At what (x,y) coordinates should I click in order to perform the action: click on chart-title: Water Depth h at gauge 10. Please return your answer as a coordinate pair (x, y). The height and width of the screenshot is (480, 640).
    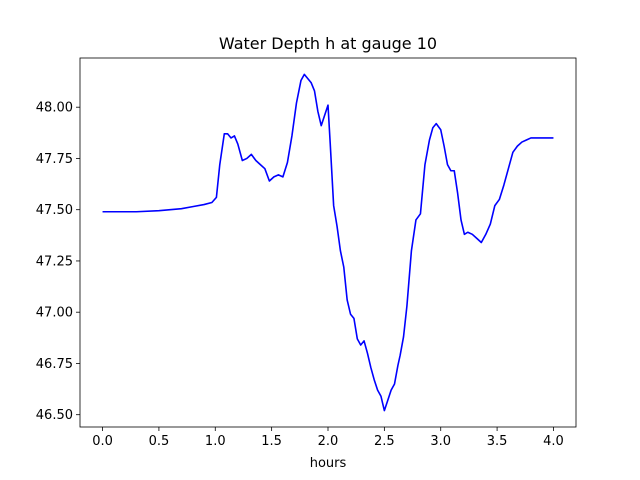
    Looking at the image, I should click on (328, 43).